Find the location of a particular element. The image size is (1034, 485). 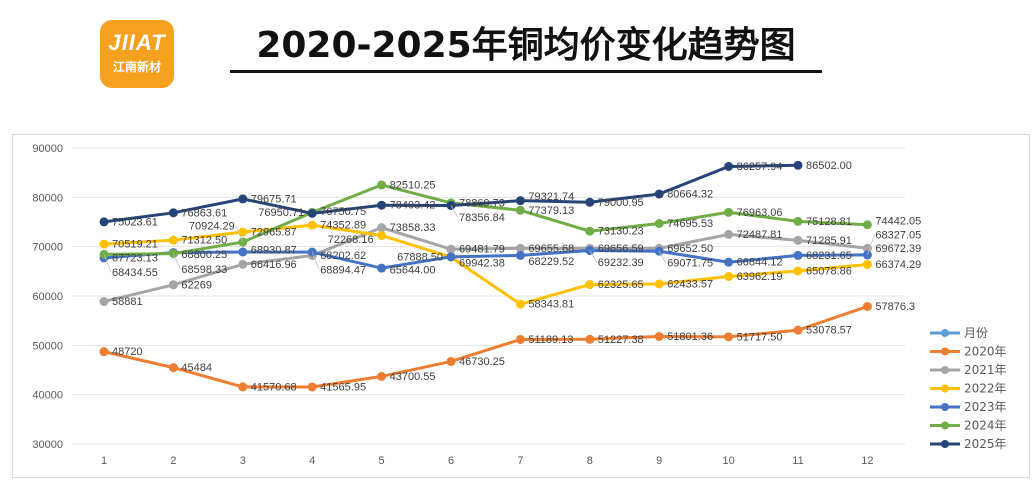

data-label: 62325.65 is located at coordinates (621, 285).